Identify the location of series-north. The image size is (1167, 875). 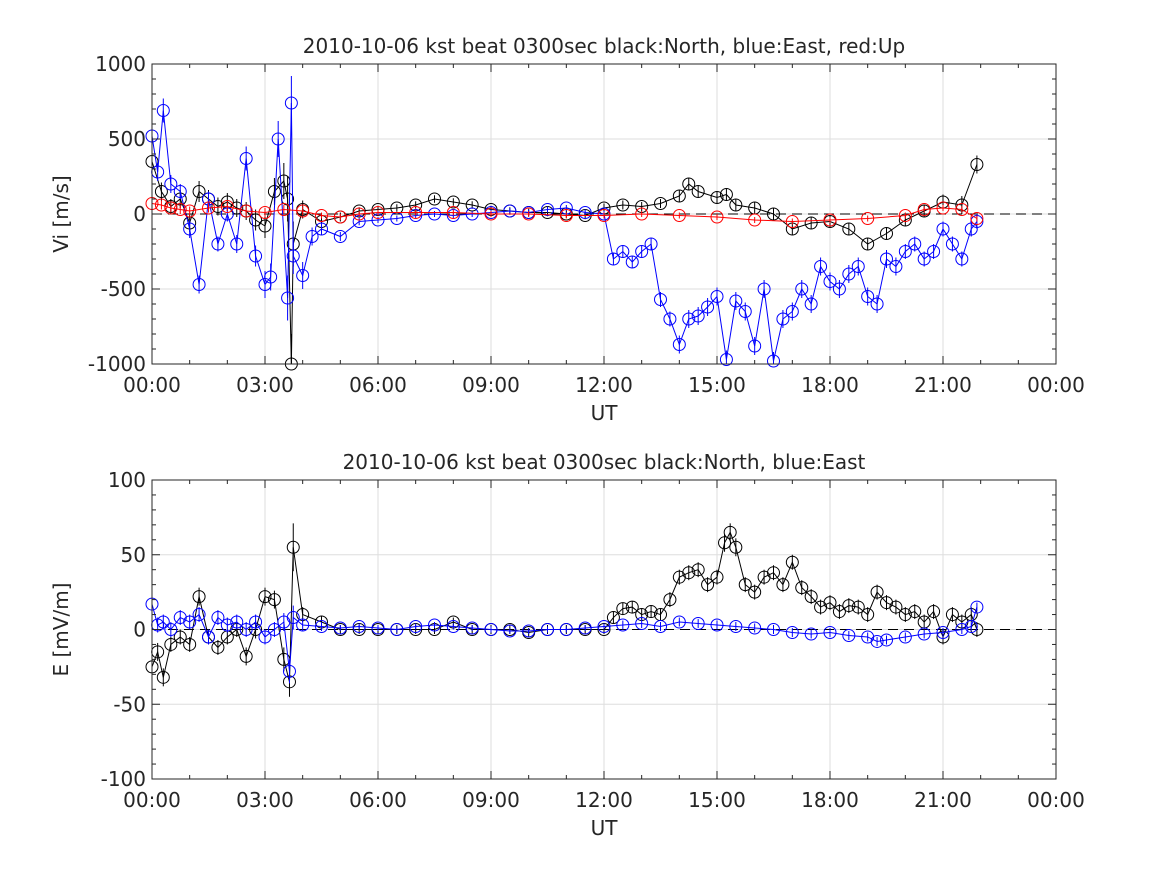
(564, 610).